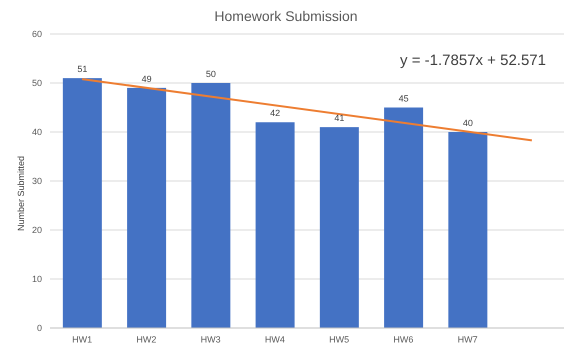  I want to click on x-tick-label: HW3, so click(210, 339).